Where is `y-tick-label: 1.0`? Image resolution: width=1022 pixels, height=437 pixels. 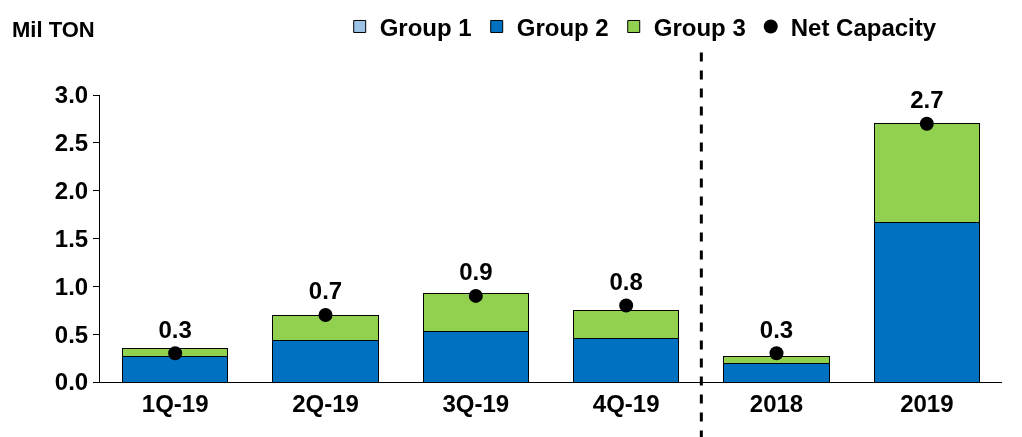
y-tick-label: 1.0 is located at coordinates (71, 286).